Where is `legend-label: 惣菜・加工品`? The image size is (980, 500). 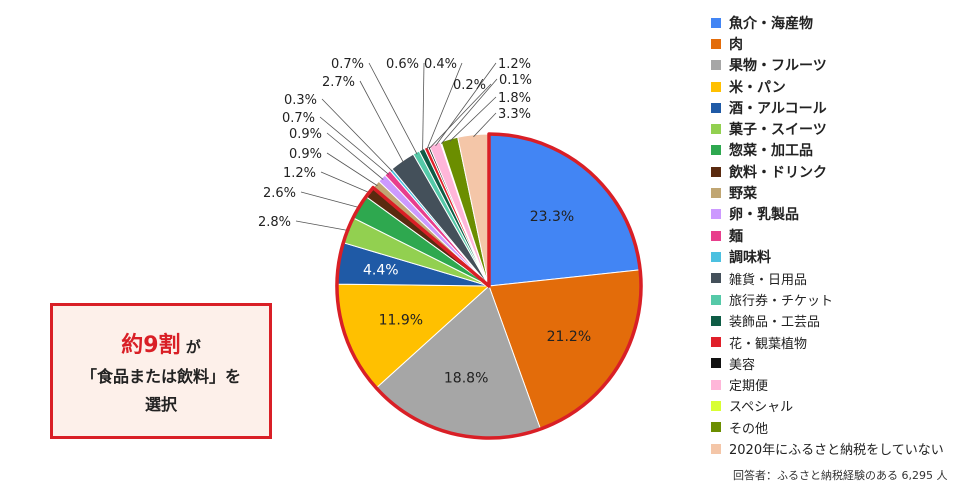 legend-label: 惣菜・加工品 is located at coordinates (771, 151).